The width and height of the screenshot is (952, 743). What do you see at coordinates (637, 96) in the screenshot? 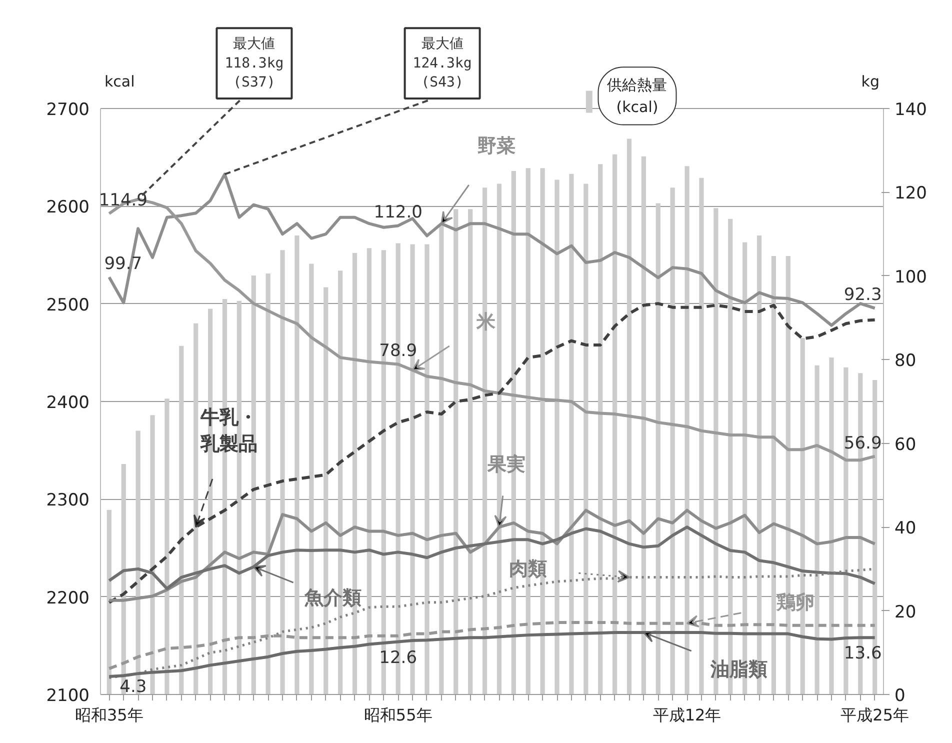
I see `legend-label: 供給熱量(kcal)` at bounding box center [637, 96].